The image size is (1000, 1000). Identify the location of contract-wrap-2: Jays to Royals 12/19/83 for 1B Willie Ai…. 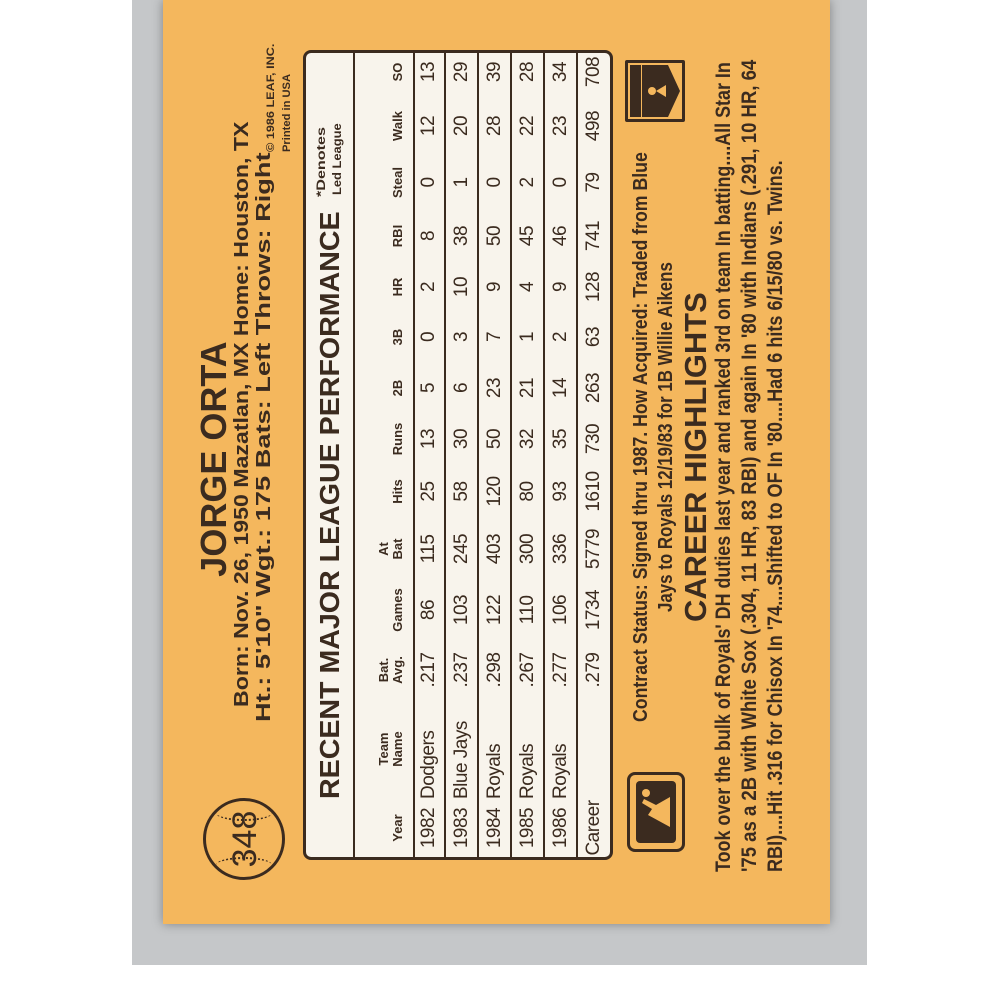
(667, 437).